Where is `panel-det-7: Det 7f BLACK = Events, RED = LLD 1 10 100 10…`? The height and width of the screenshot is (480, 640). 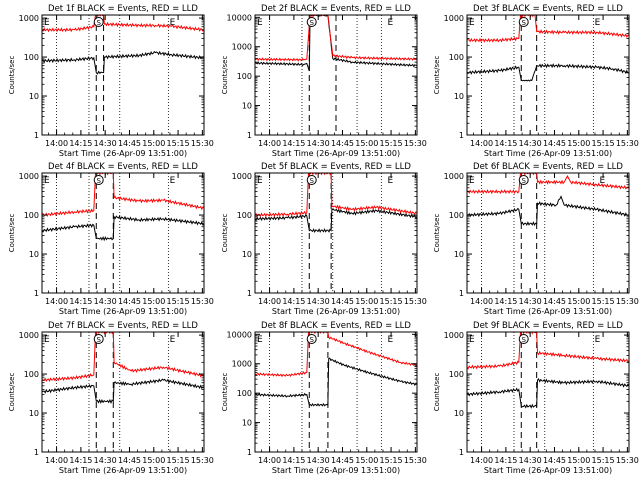 panel-det-7: Det 7f BLACK = Events, RED = LLD 1 10 100 10… is located at coordinates (111, 398).